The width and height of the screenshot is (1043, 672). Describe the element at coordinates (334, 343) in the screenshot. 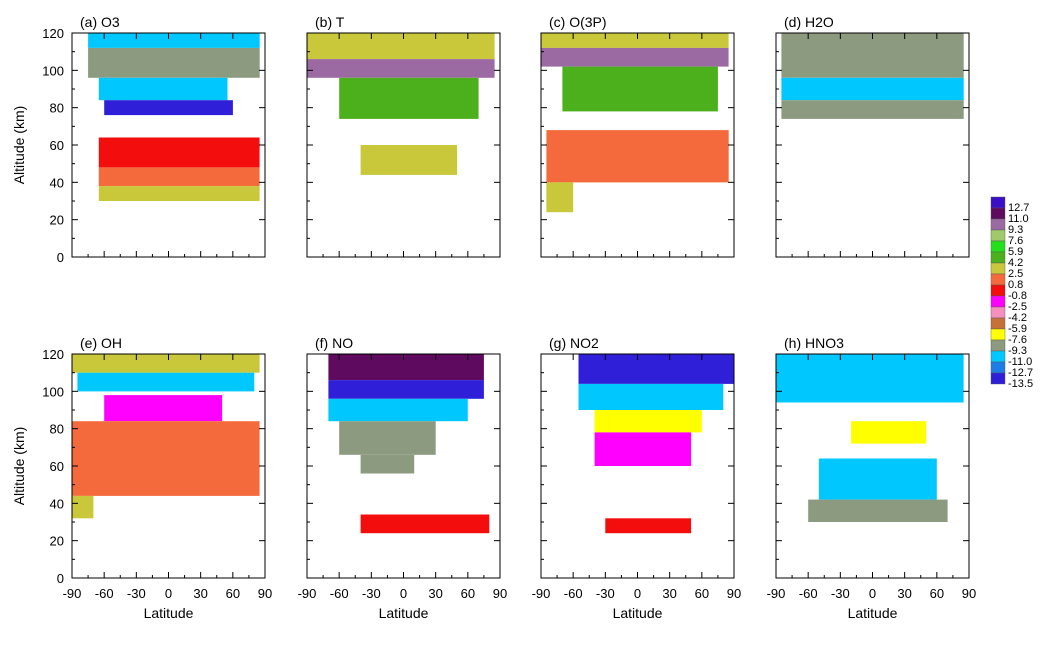

I see `panel-title: (f) NO` at that location.